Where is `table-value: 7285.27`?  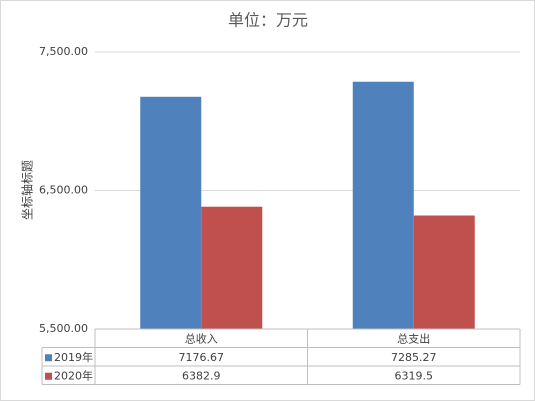
table-value: 7285.27 is located at coordinates (414, 357).